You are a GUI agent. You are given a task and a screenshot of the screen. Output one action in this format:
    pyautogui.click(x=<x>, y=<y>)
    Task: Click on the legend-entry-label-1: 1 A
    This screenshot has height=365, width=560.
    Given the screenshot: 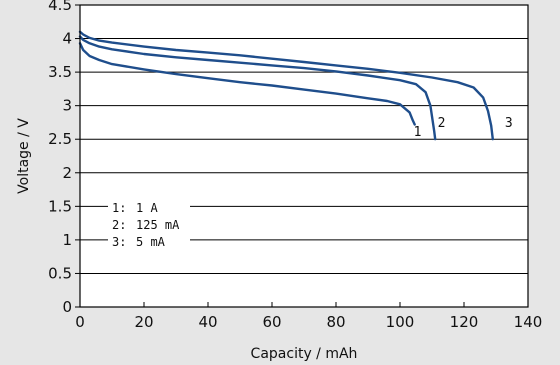 What is the action you would take?
    pyautogui.click(x=147, y=208)
    